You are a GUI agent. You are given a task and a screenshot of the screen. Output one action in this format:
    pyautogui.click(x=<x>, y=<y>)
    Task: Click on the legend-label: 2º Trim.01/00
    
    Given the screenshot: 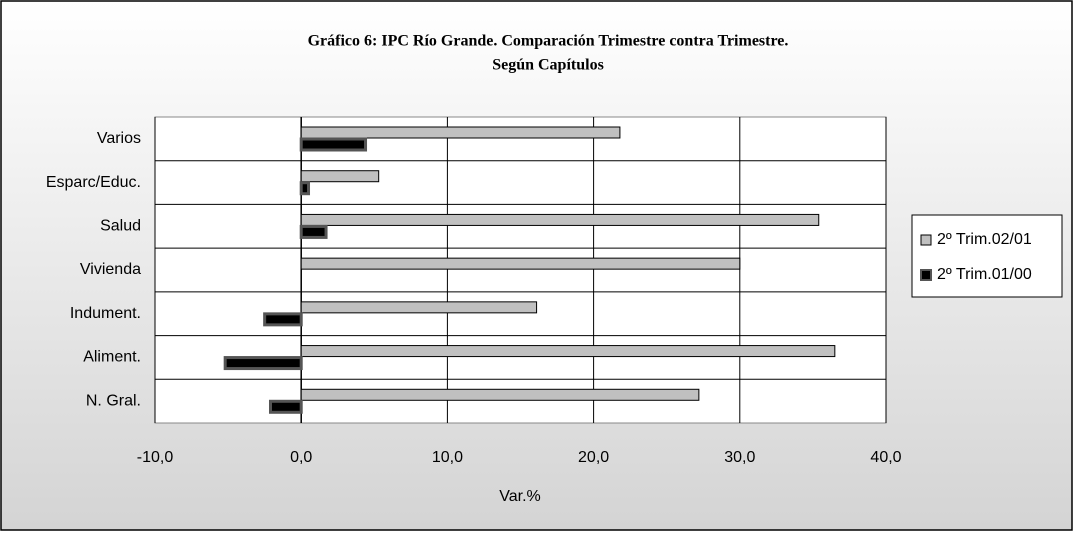 What is the action you would take?
    pyautogui.click(x=984, y=274)
    